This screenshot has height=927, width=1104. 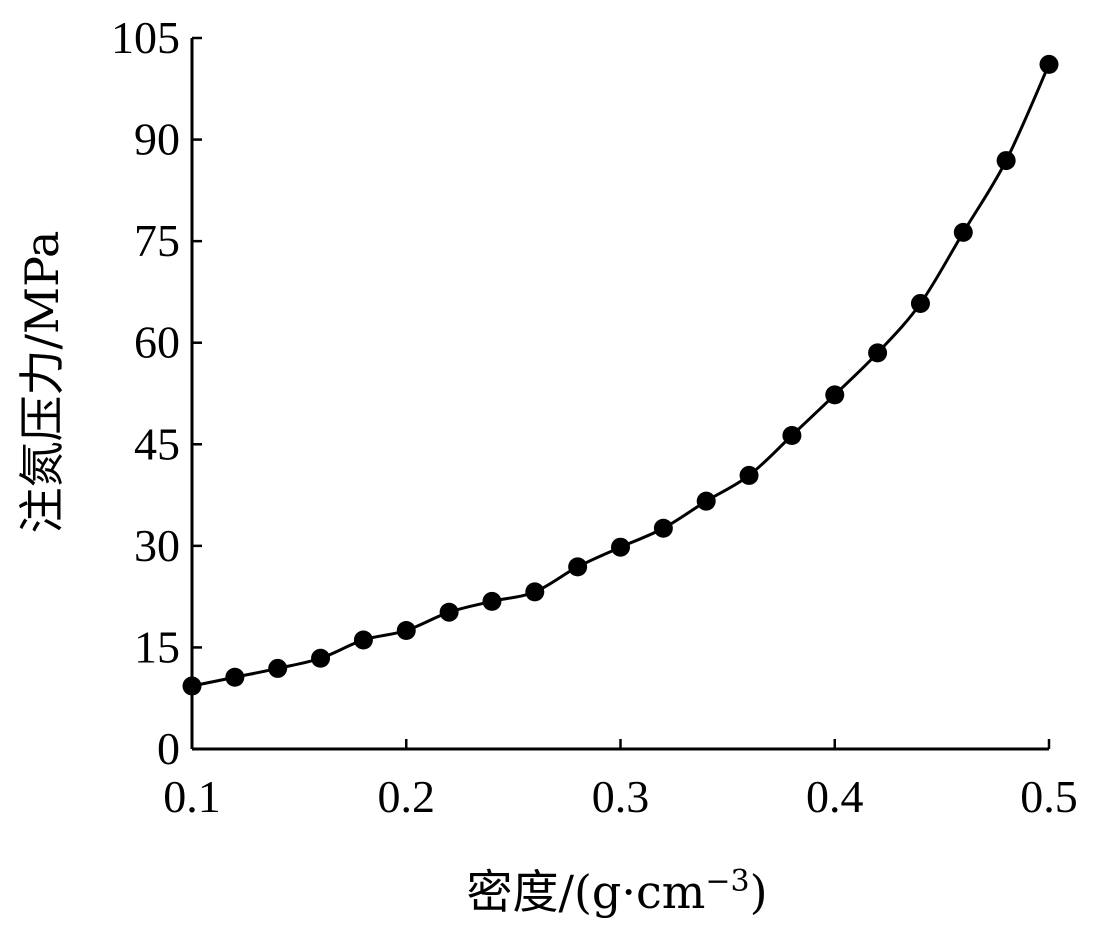 What do you see at coordinates (407, 796) in the screenshot?
I see `x-tick-label: 0.2` at bounding box center [407, 796].